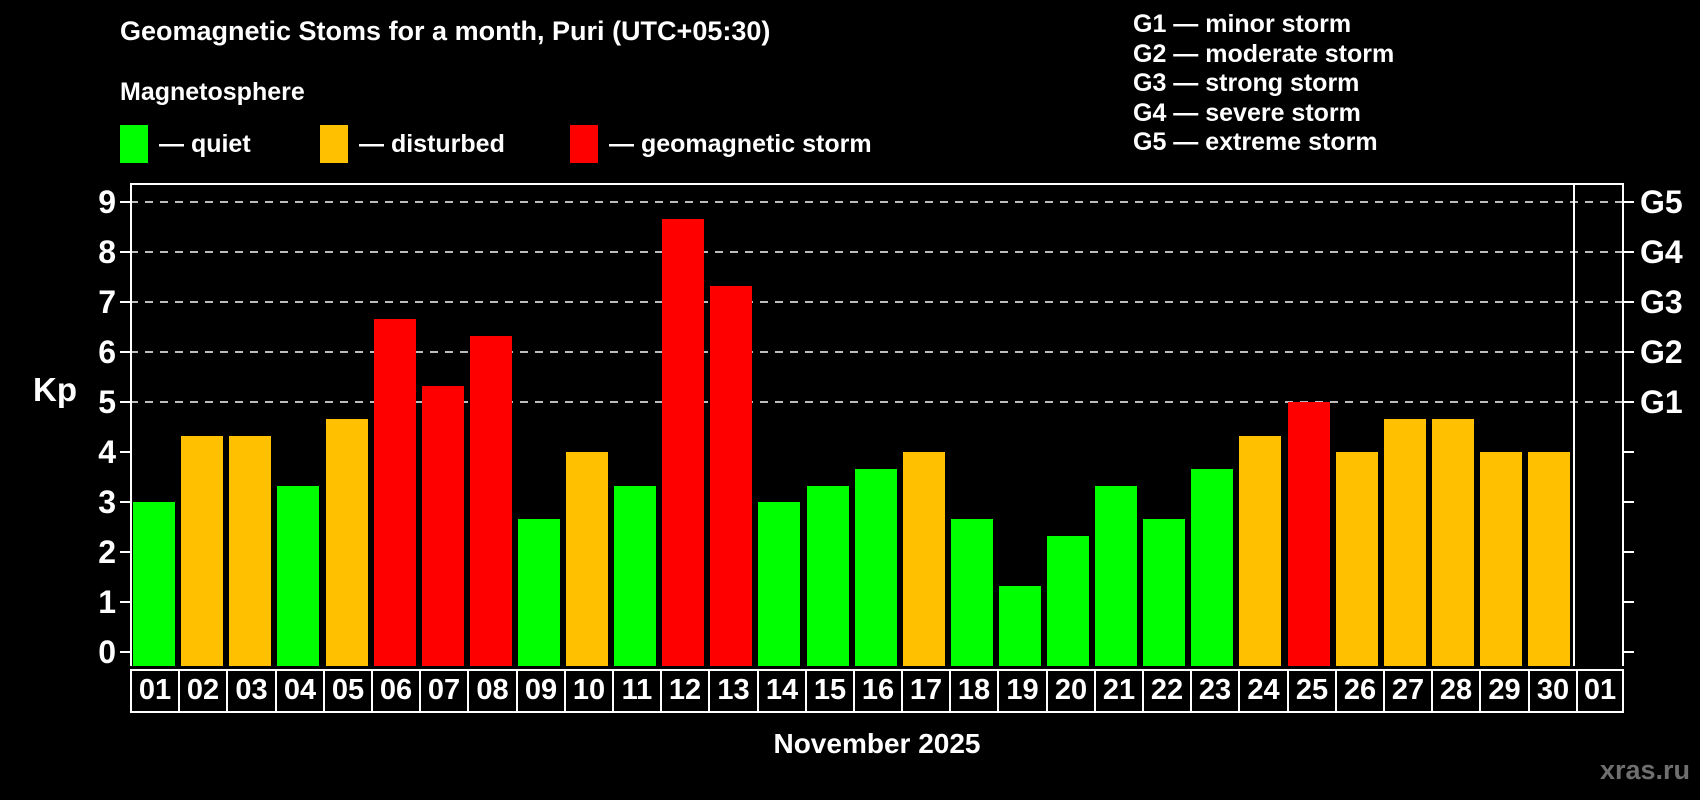 Image resolution: width=1700 pixels, height=800 pixels. What do you see at coordinates (782, 691) in the screenshot?
I see `day-label-14: 14` at bounding box center [782, 691].